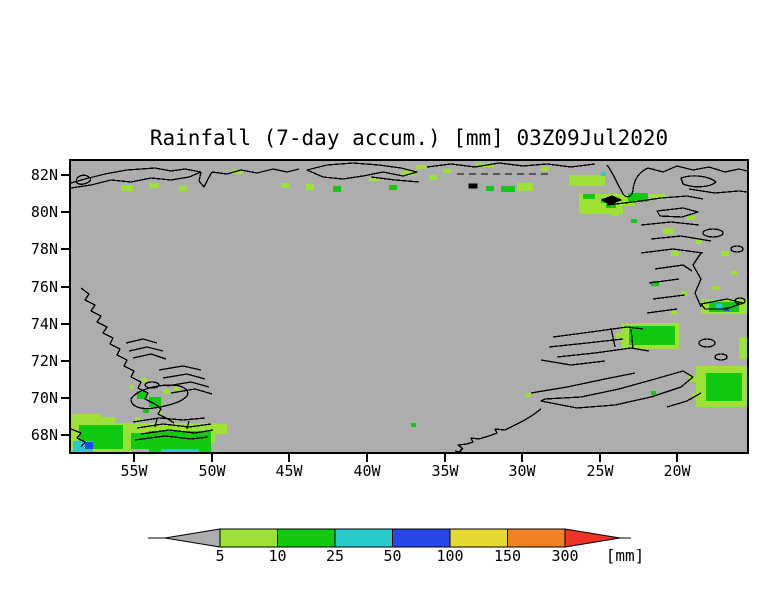 Image resolution: width=784 pixels, height=612 pixels. Describe the element at coordinates (450, 556) in the screenshot. I see `colorbar-tick-label: 100` at that location.